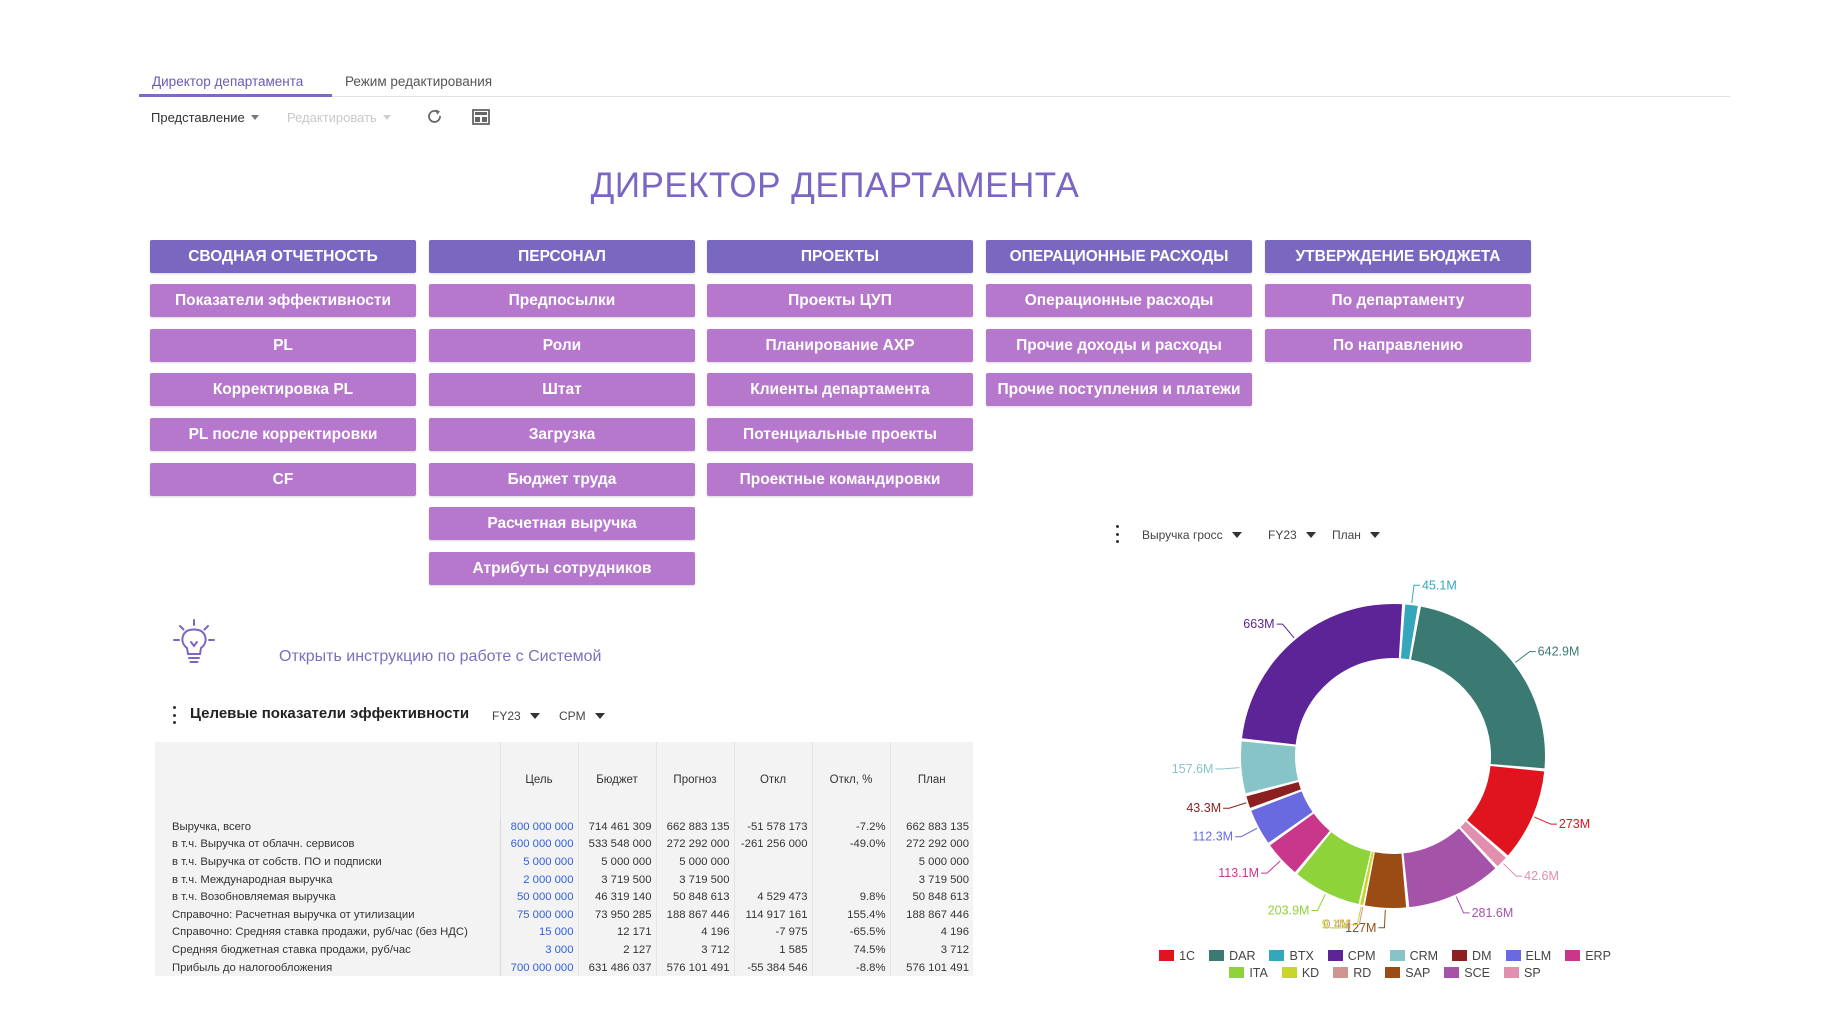 The height and width of the screenshot is (1035, 1844). I want to click on donut-slice-dm, so click(1273, 795).